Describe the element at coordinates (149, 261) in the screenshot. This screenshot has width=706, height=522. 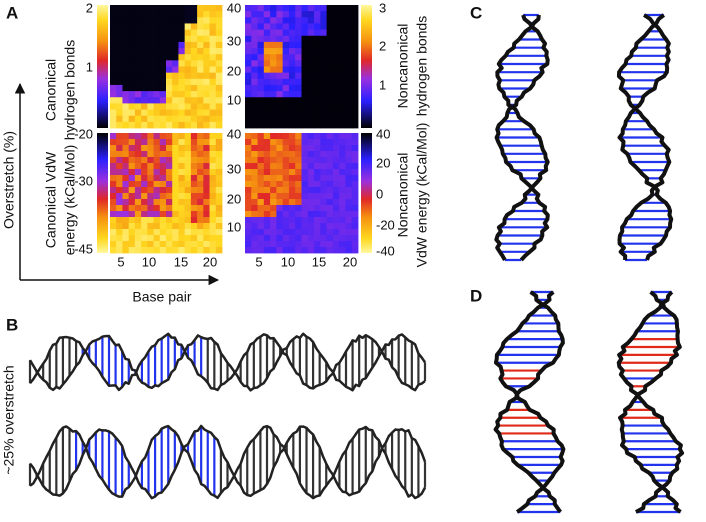
I see `x-tick-label: 10` at that location.